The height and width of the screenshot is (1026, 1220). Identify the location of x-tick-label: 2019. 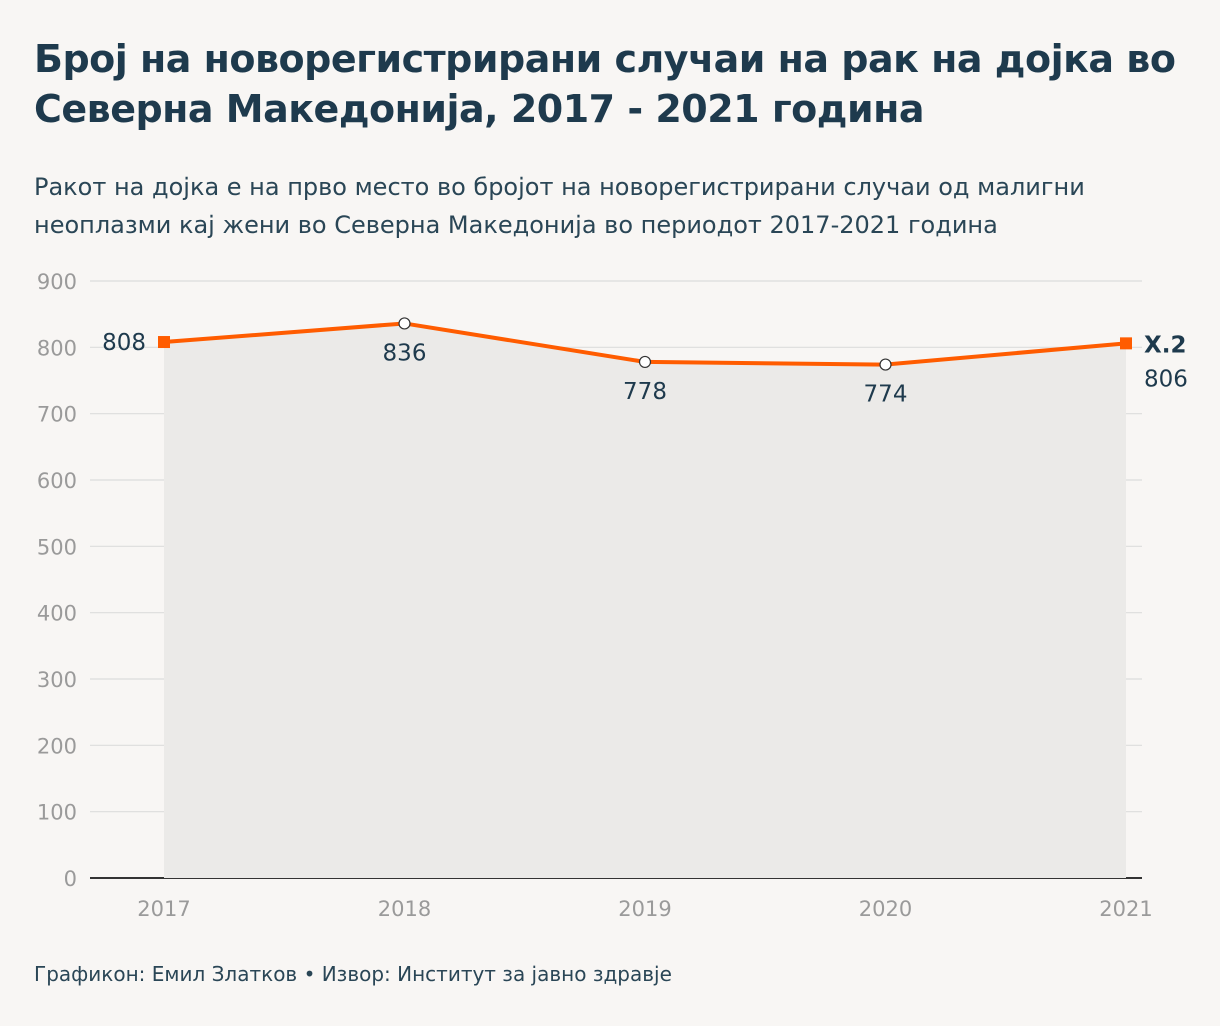
(644, 909).